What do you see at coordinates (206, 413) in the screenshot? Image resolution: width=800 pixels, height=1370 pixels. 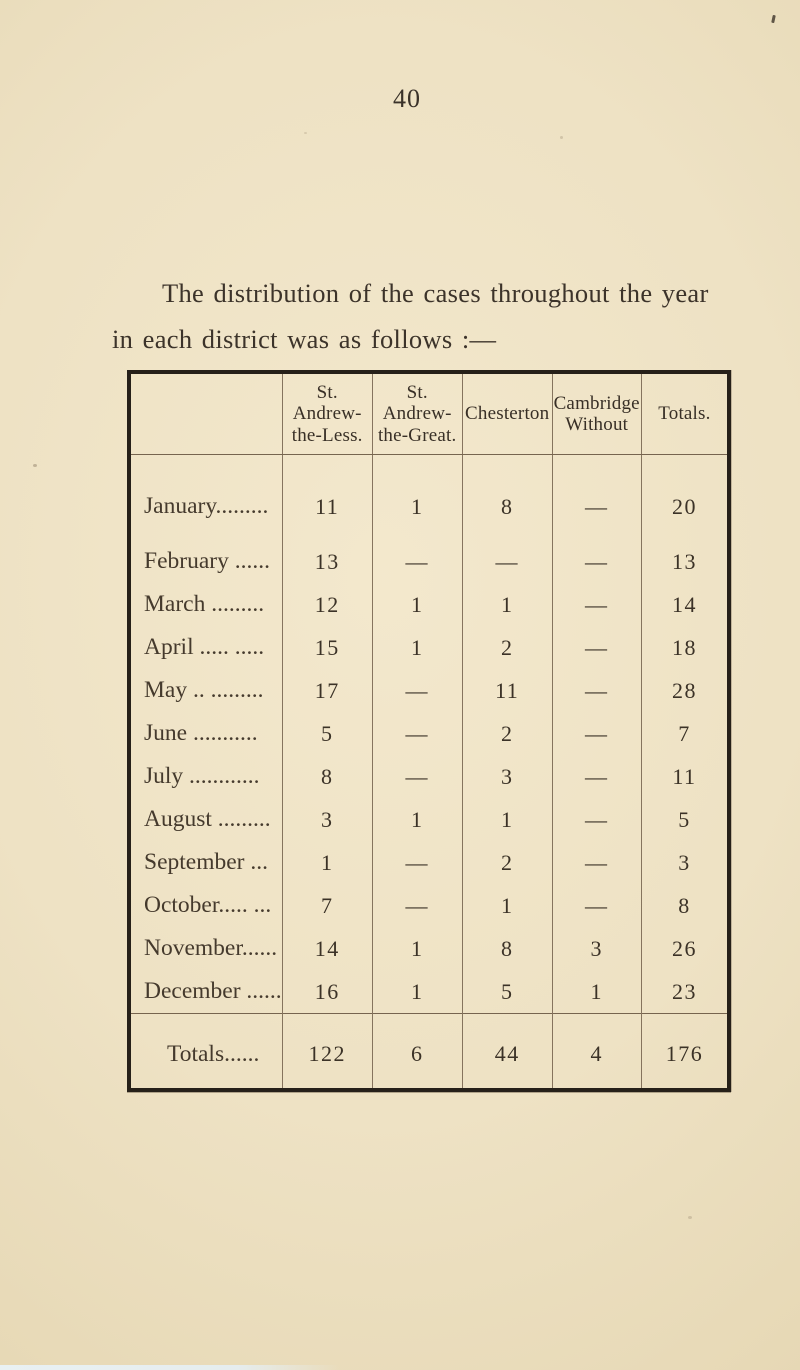 I see `header-cell-month` at bounding box center [206, 413].